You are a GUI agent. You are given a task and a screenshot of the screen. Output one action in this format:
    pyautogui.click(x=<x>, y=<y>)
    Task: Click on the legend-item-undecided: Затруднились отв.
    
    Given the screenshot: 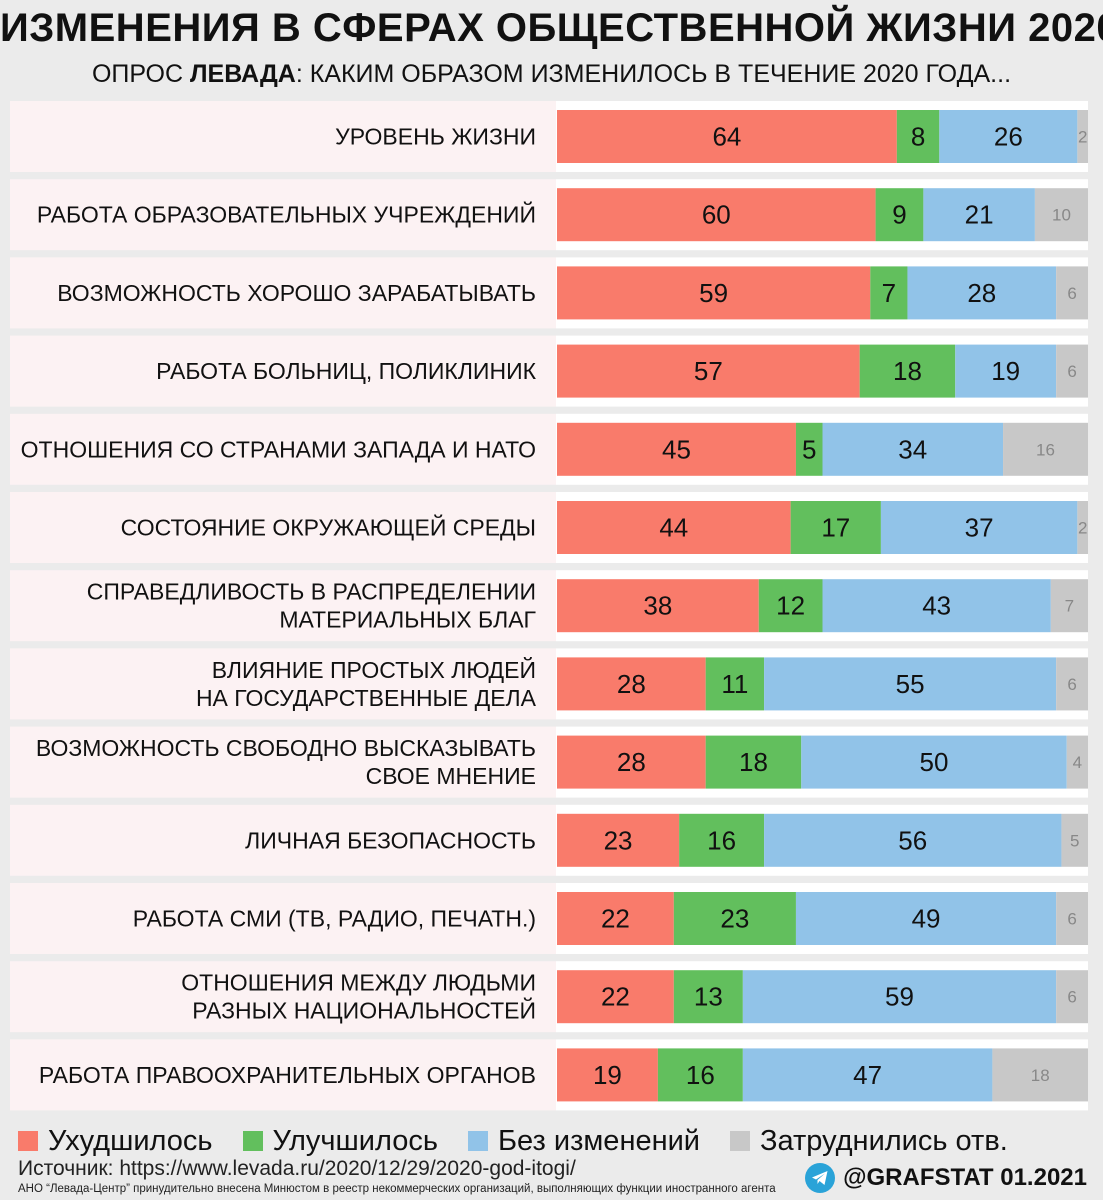 What is the action you would take?
    pyautogui.click(x=869, y=1141)
    